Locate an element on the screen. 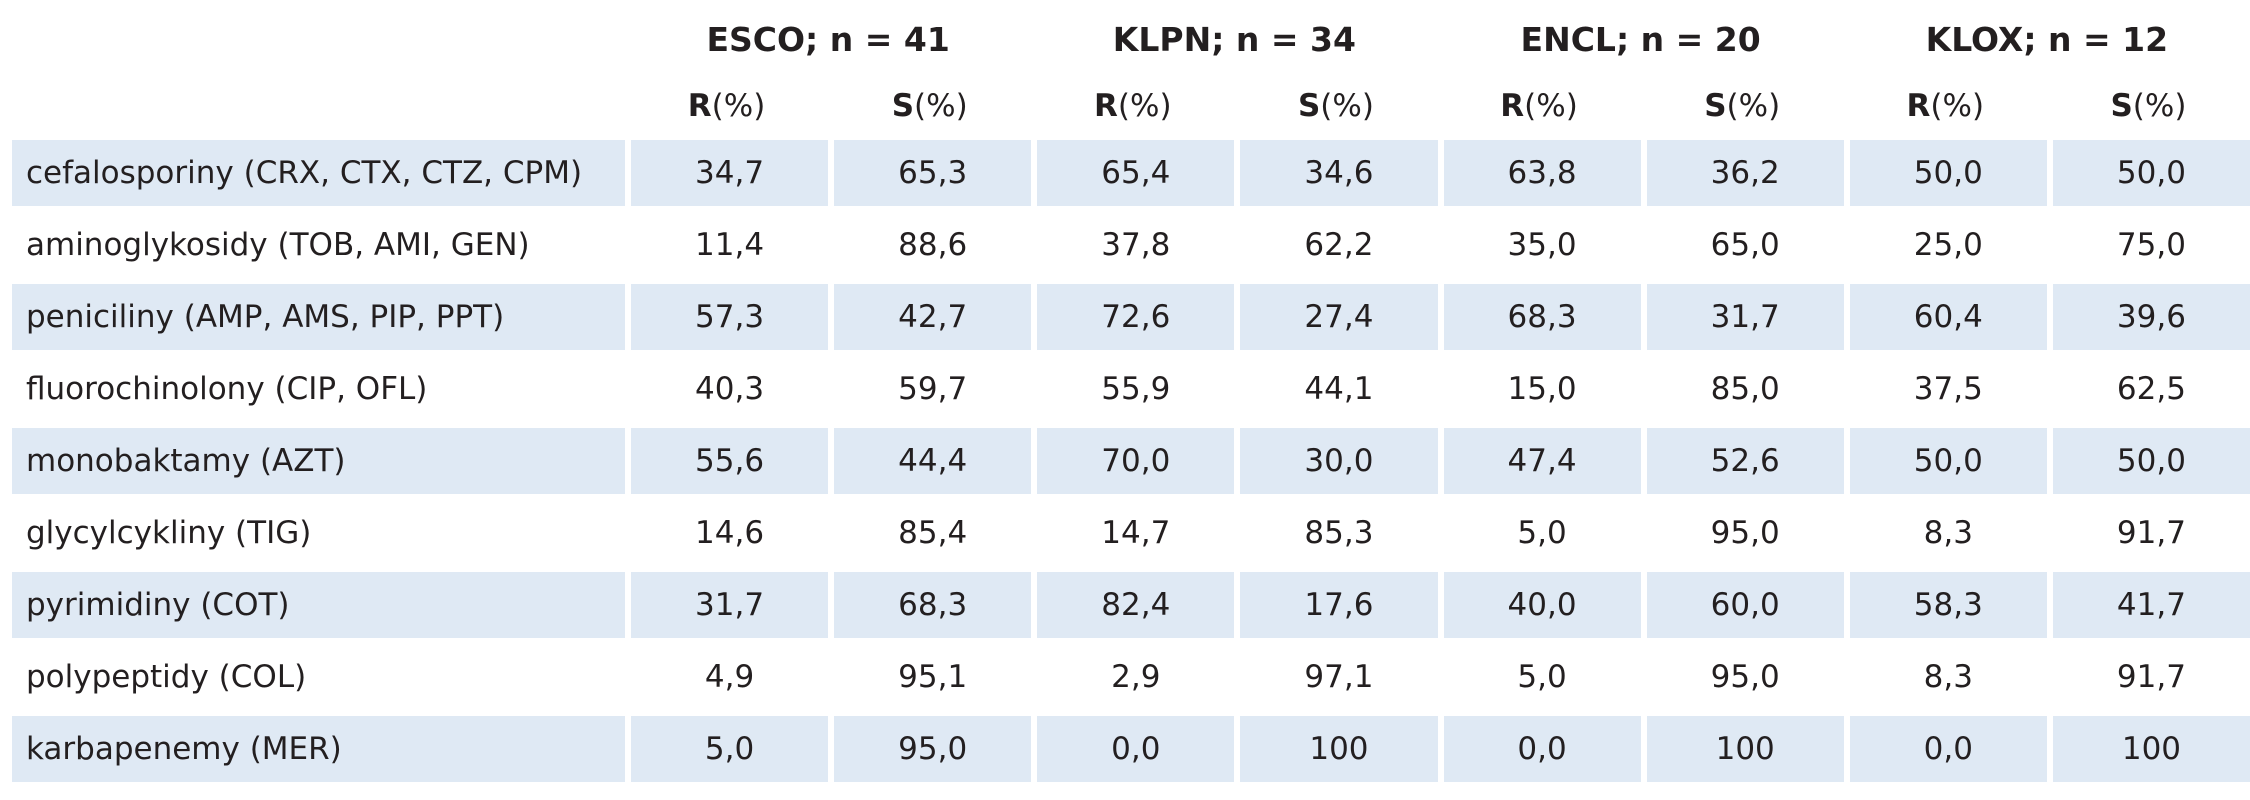  value-cell: 40,3 is located at coordinates (730, 389).